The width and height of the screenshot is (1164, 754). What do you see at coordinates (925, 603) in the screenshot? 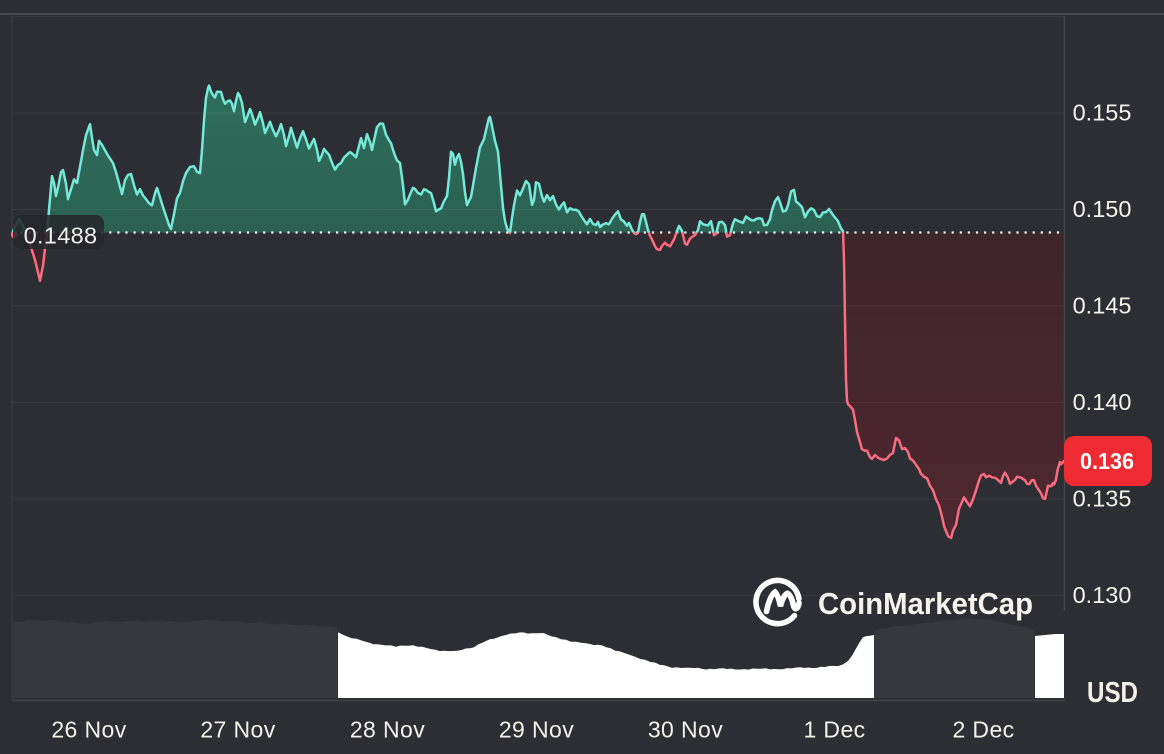
I see `svg-text: CoinMarketCap` at bounding box center [925, 603].